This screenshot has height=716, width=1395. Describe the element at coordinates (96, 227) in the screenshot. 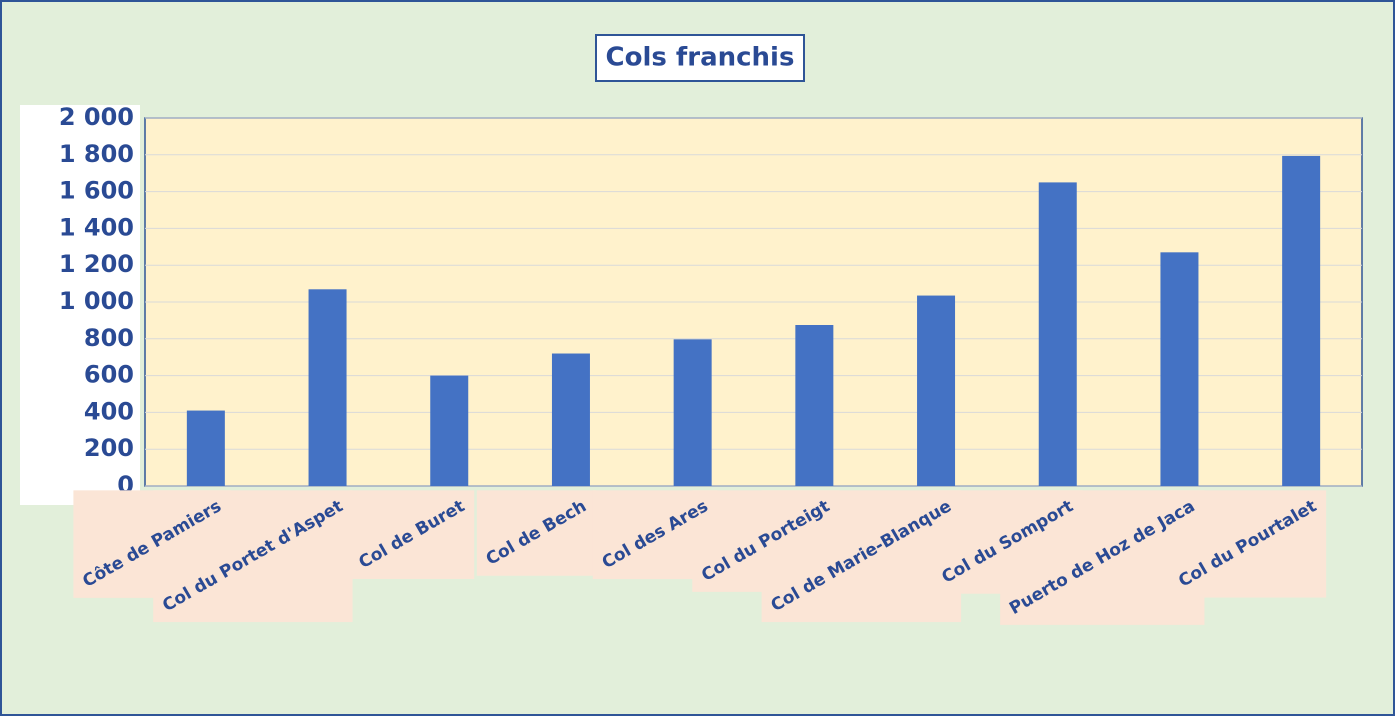

I see `y-tick-label: 1 400` at that location.